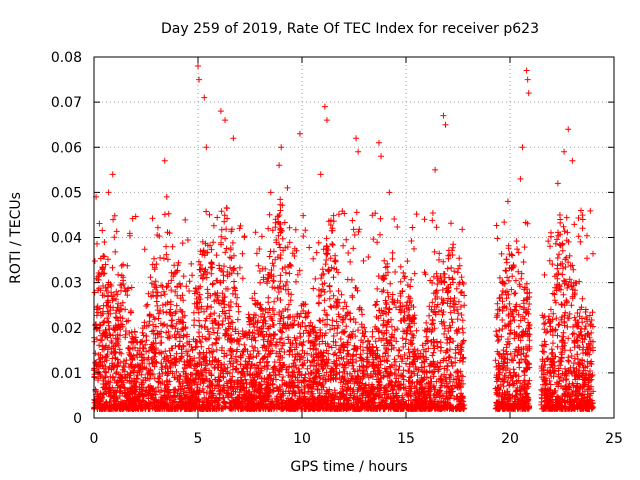 The width and height of the screenshot is (640, 480). What do you see at coordinates (406, 439) in the screenshot?
I see `x-tick-label: 15` at bounding box center [406, 439].